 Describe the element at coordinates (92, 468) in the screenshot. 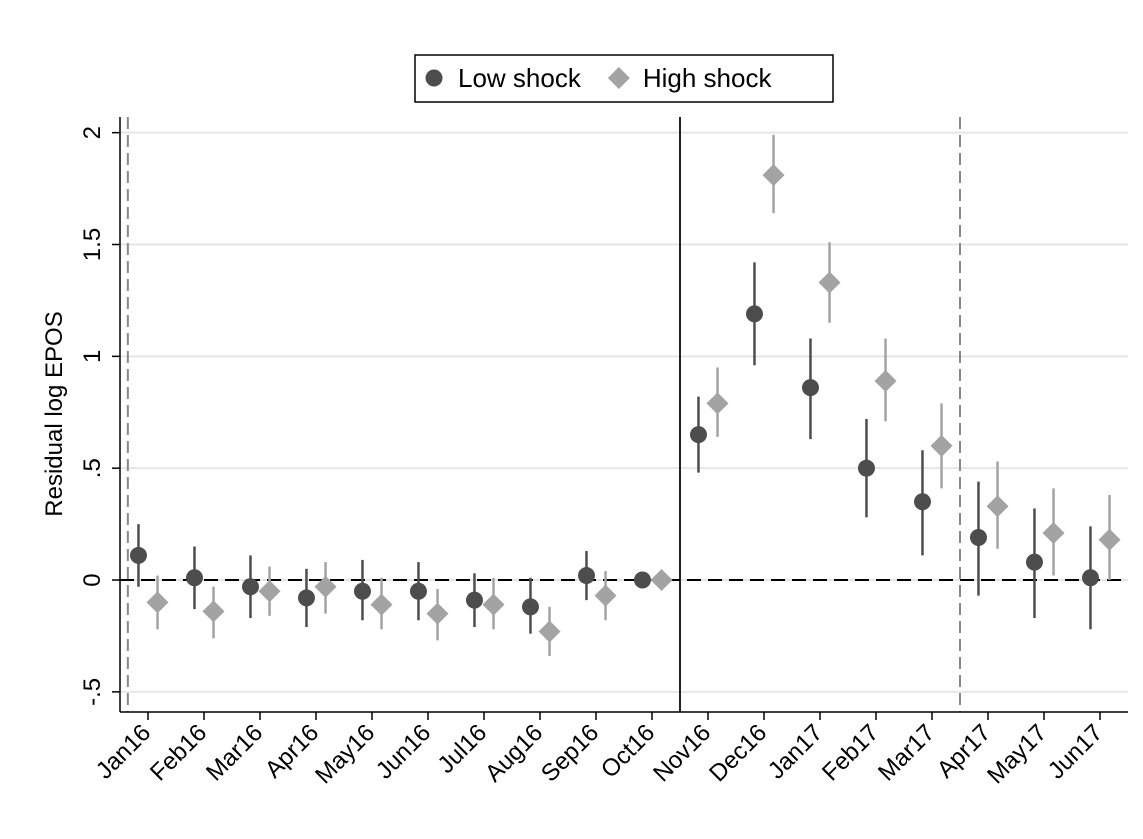

I see `y-tick-label: .5` at that location.